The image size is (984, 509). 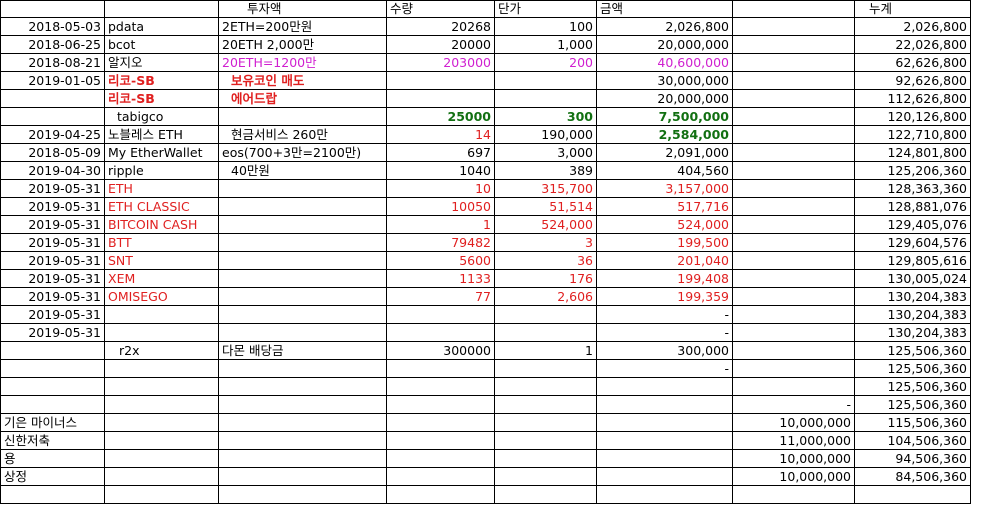 What do you see at coordinates (912, 206) in the screenshot?
I see `cumulative-cell: 128,881,076` at bounding box center [912, 206].